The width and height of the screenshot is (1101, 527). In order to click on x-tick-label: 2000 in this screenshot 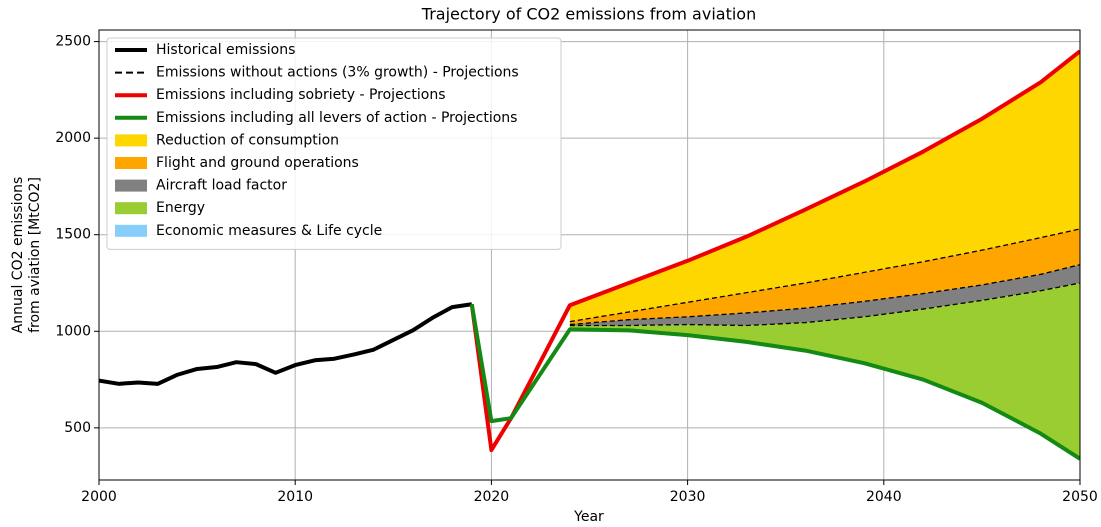, I will do `click(99, 497)`.